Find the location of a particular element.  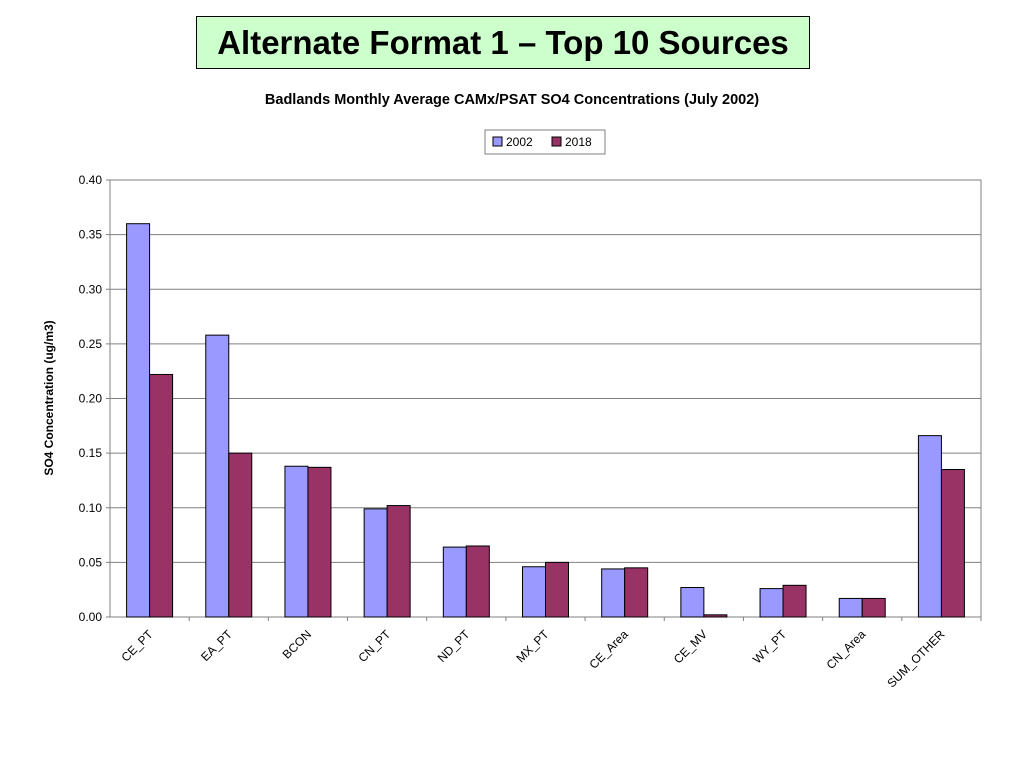

y-tick-label: 0.35 is located at coordinates (91, 235).